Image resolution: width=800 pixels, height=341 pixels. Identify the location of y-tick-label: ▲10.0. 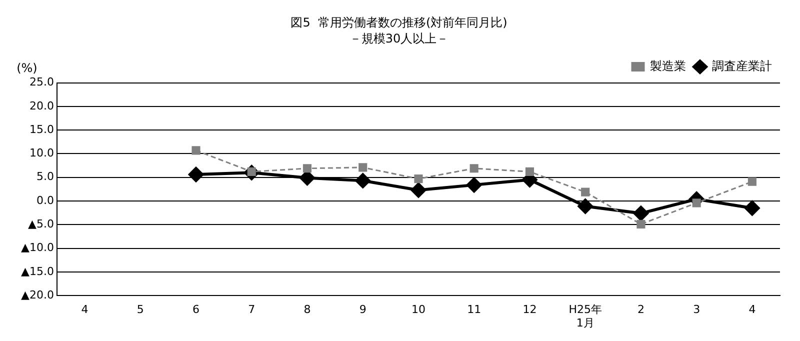
(37, 247).